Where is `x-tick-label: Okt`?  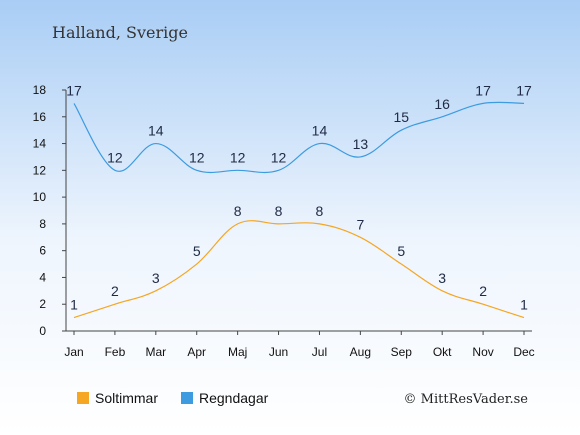 x-tick-label: Okt is located at coordinates (442, 352).